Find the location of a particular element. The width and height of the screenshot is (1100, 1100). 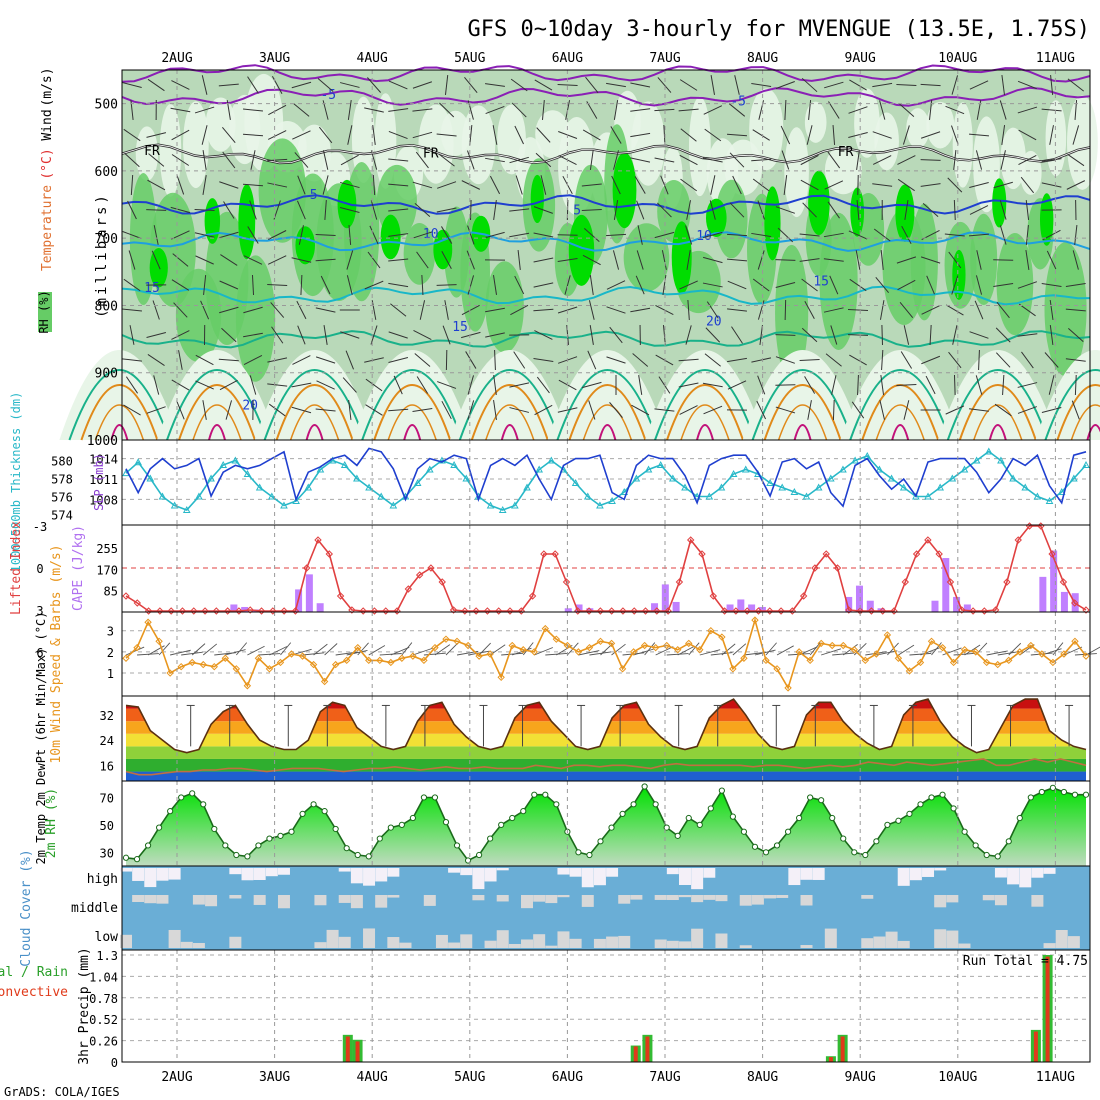

precip-tick: 0.26 is located at coordinates (103, 1042).